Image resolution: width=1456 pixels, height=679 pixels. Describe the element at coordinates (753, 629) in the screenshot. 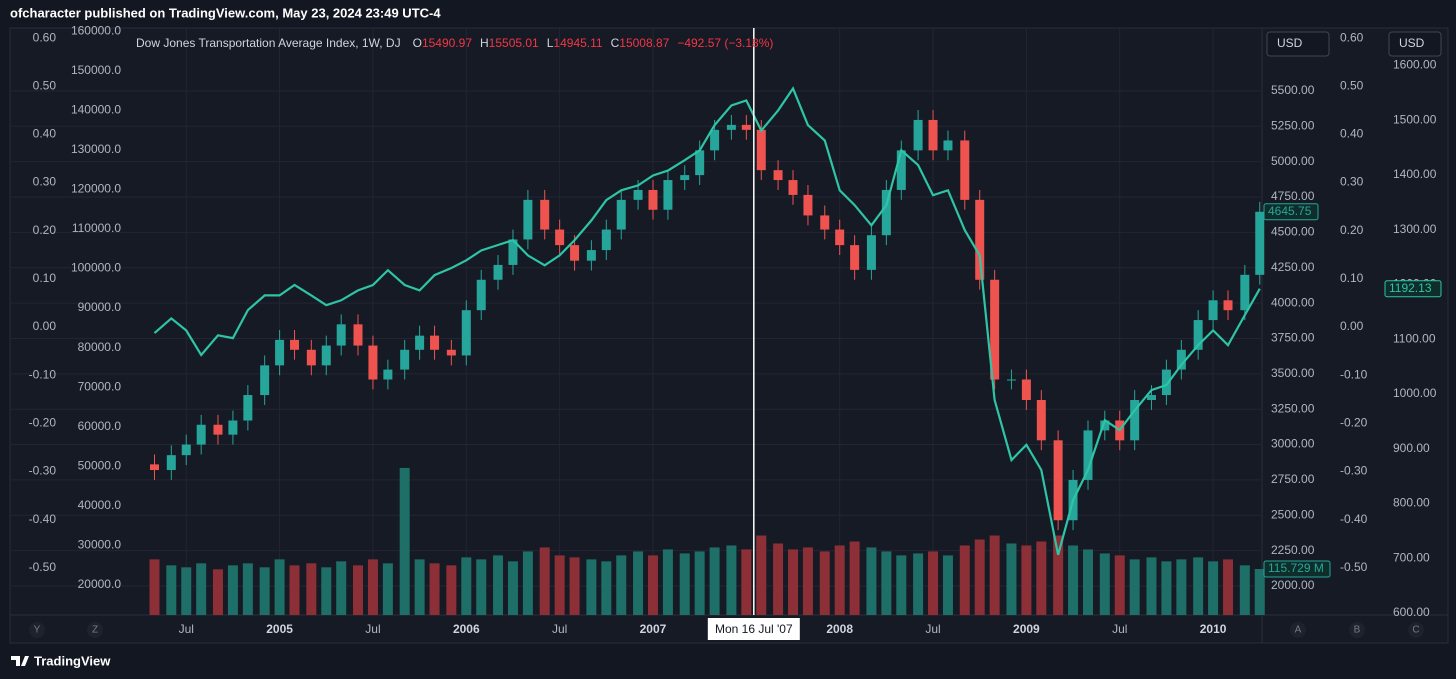

I see `crosshair-label-box` at that location.